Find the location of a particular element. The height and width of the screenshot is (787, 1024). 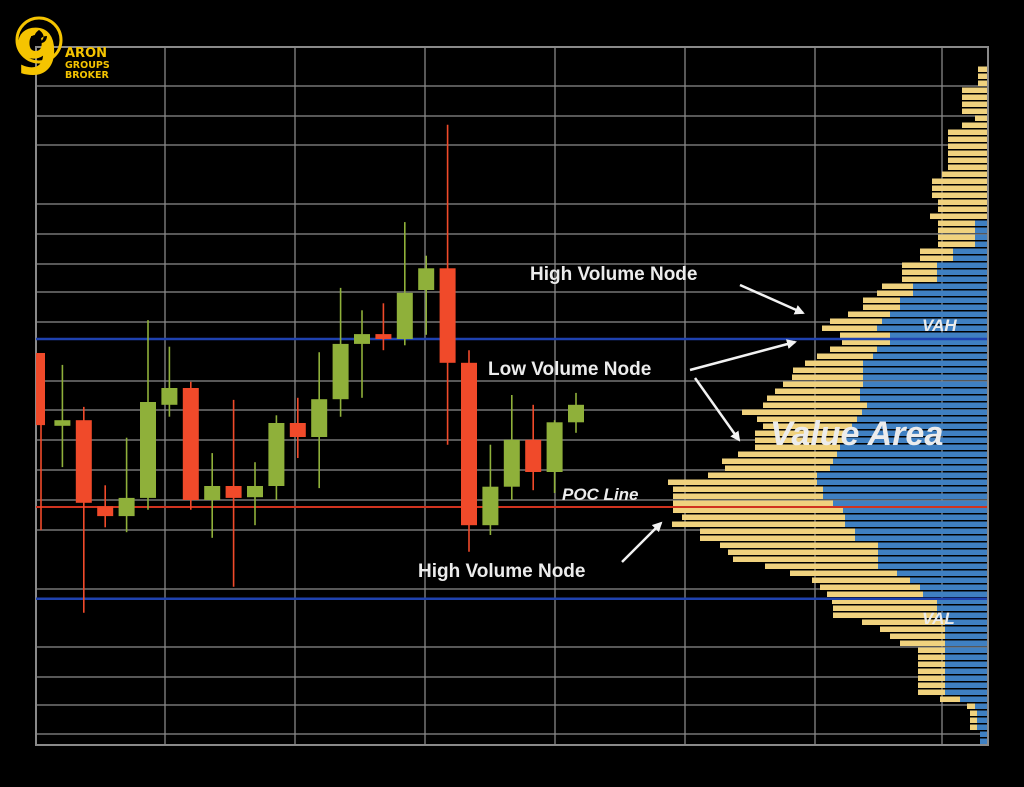

arrow-lvn-lower is located at coordinates (717, 409).